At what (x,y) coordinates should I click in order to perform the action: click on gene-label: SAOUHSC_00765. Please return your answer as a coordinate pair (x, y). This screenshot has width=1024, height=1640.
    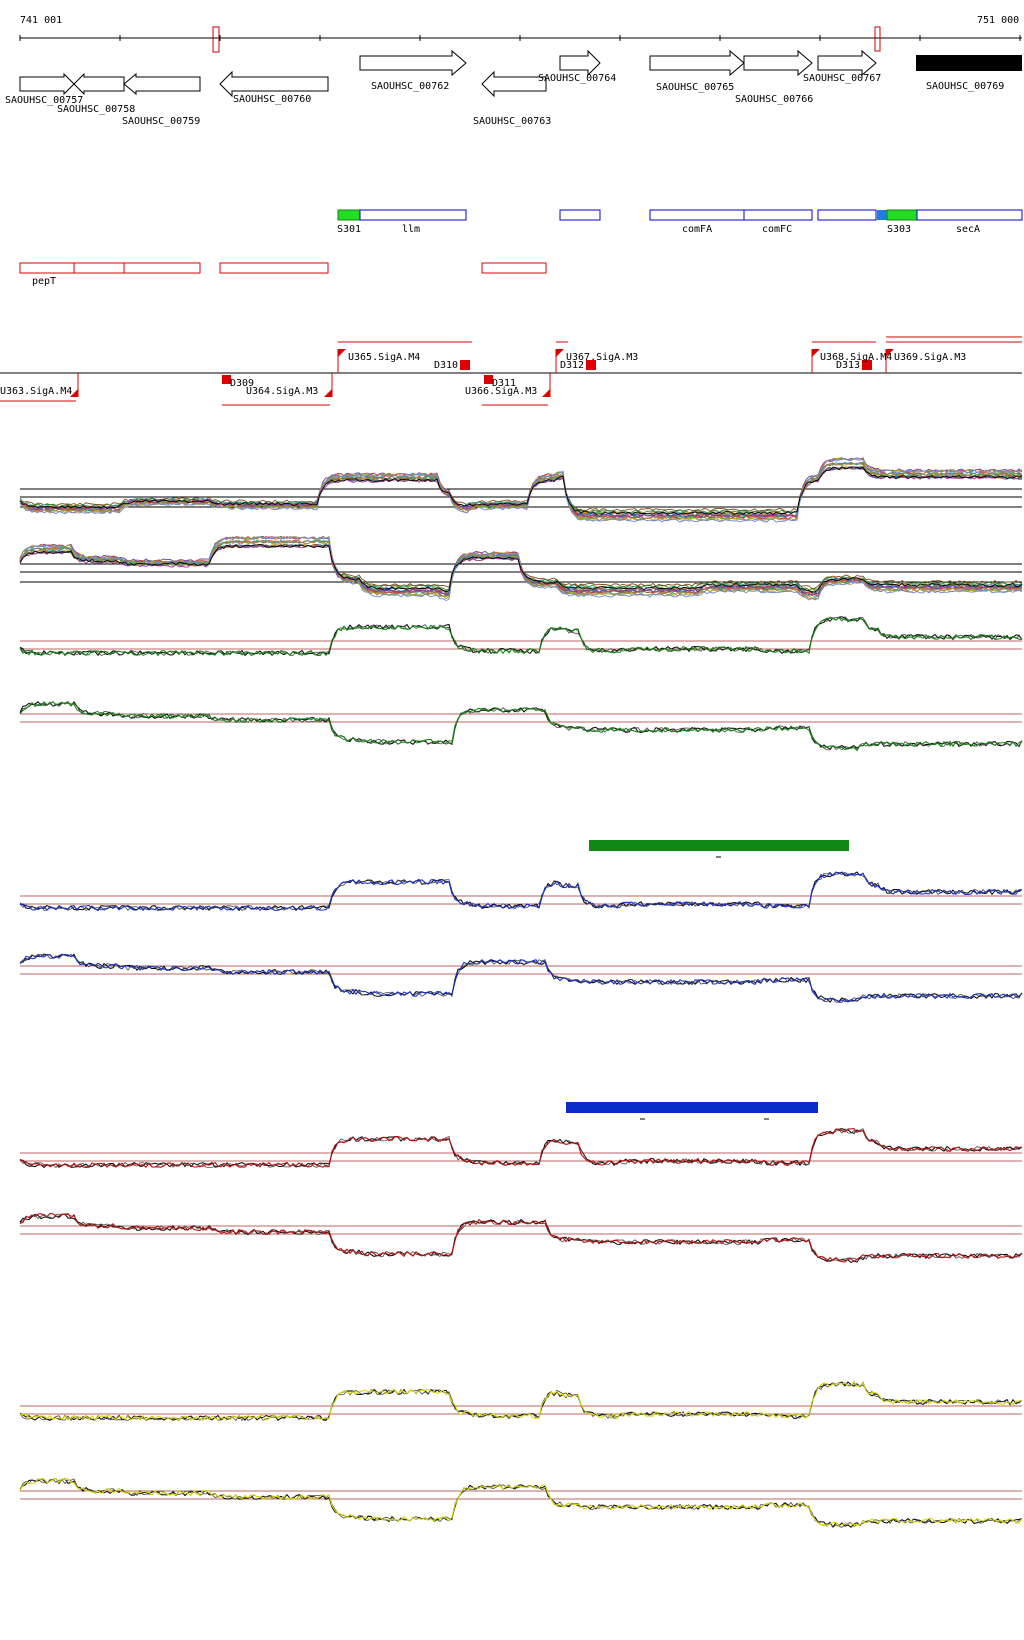
    Looking at the image, I should click on (695, 87).